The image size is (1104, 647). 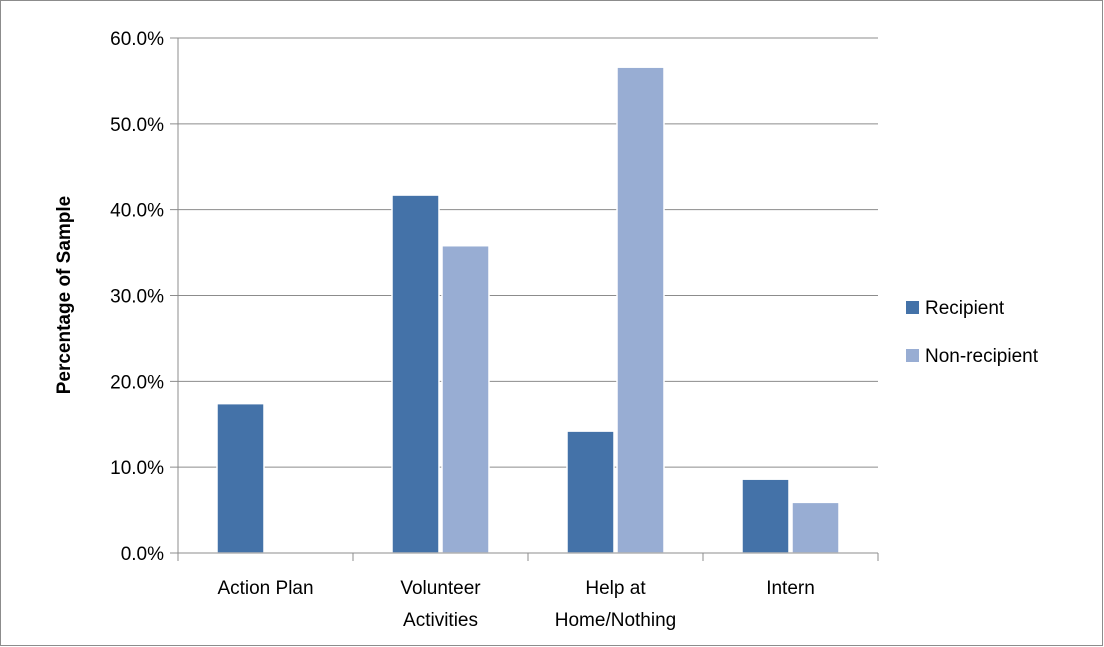 I want to click on x-category-label: Intern, so click(x=790, y=588).